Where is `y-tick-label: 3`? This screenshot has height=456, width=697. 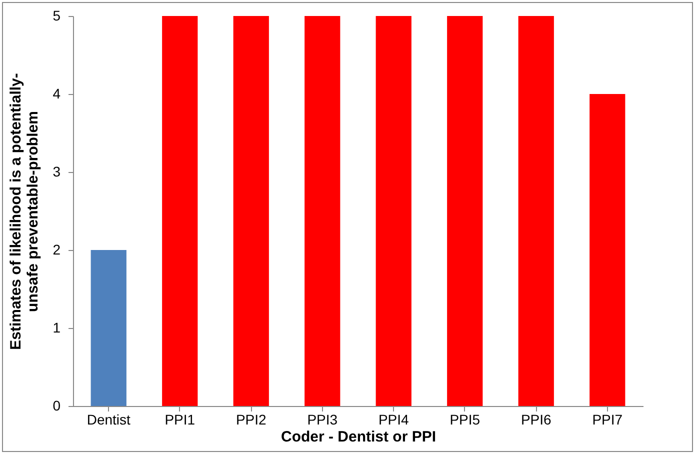
y-tick-label: 3 is located at coordinates (56, 172).